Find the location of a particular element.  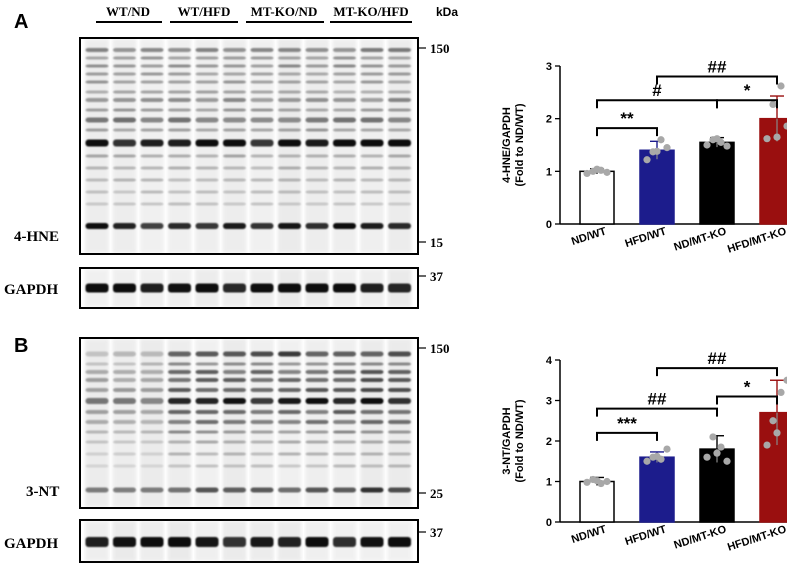

category-label: HFD/MT-KO is located at coordinates (756, 240).